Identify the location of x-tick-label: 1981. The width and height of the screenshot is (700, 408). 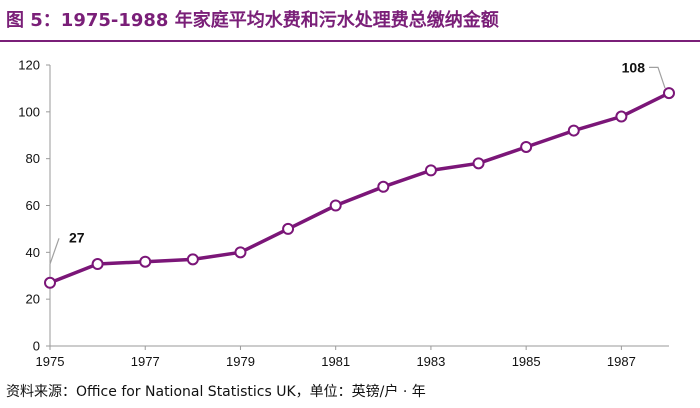
(335, 361).